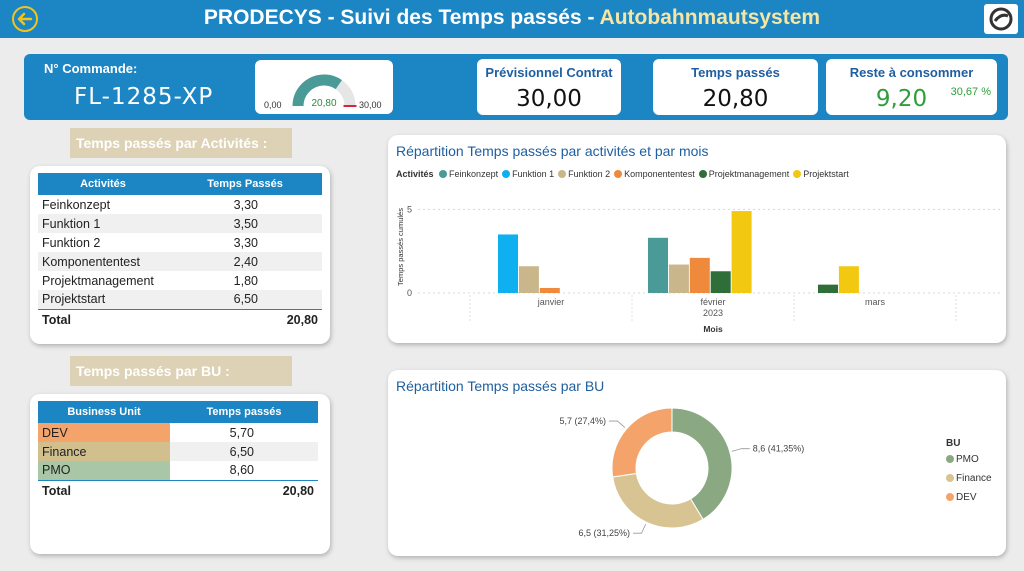 This screenshot has width=1024, height=571. What do you see at coordinates (712, 302) in the screenshot?
I see `x-tick-label: février` at bounding box center [712, 302].